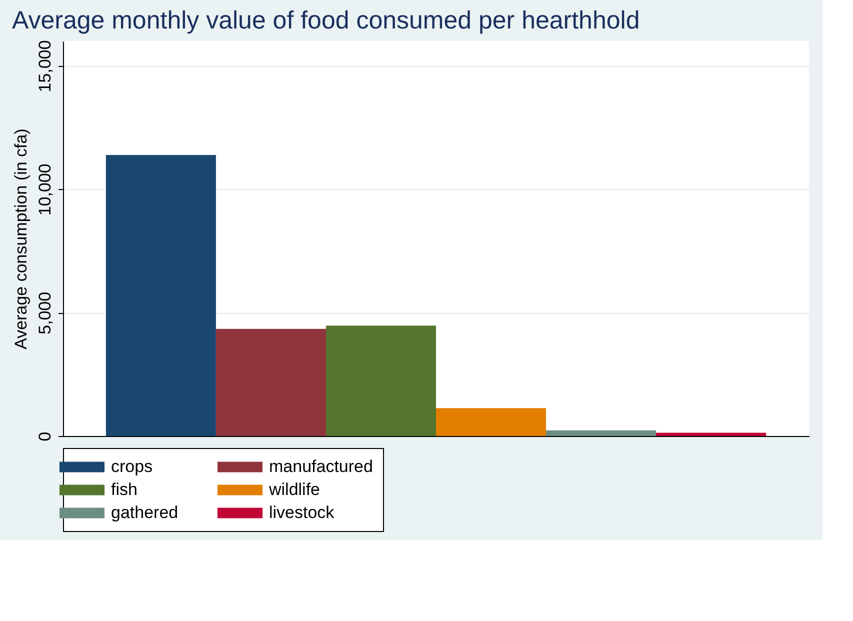 Image resolution: width=853 pixels, height=621 pixels. I want to click on y-tick-label: 0, so click(45, 437).